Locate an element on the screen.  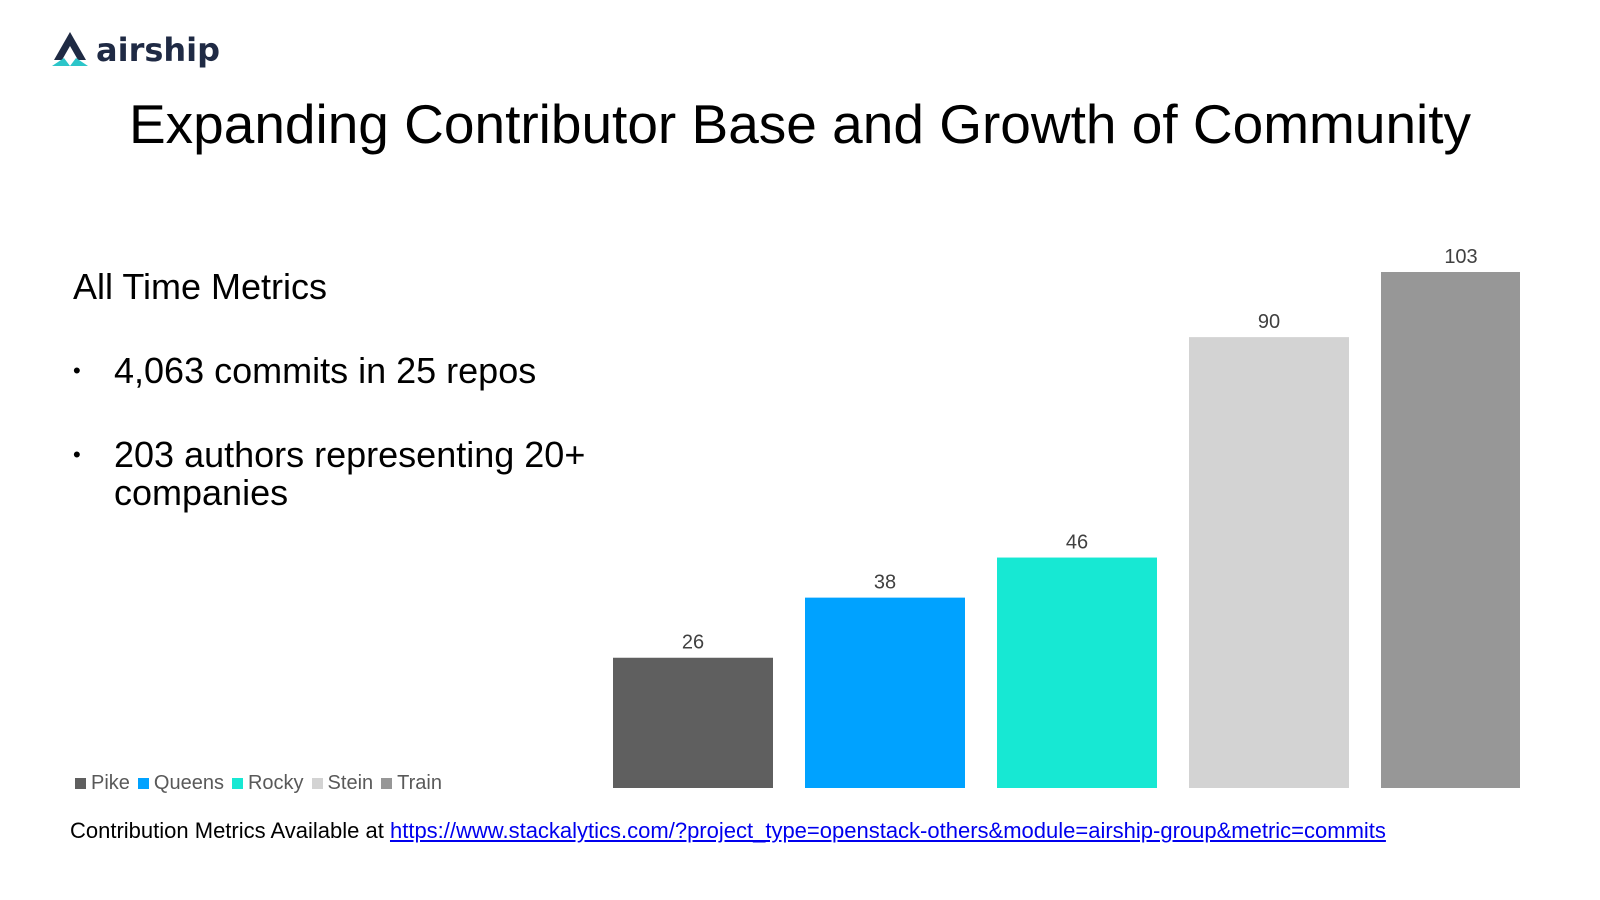
legend-item-stein: Stein is located at coordinates (342, 783).